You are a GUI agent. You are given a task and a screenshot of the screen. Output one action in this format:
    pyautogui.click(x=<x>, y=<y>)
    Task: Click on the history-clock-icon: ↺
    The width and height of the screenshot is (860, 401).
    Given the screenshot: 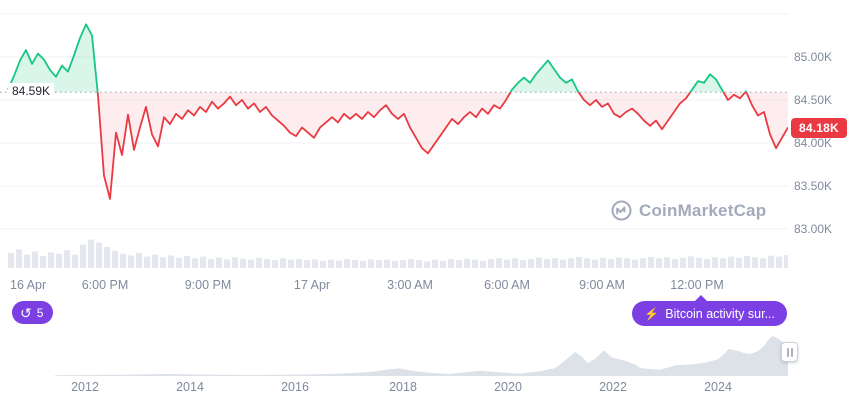 What is the action you would take?
    pyautogui.click(x=26, y=312)
    